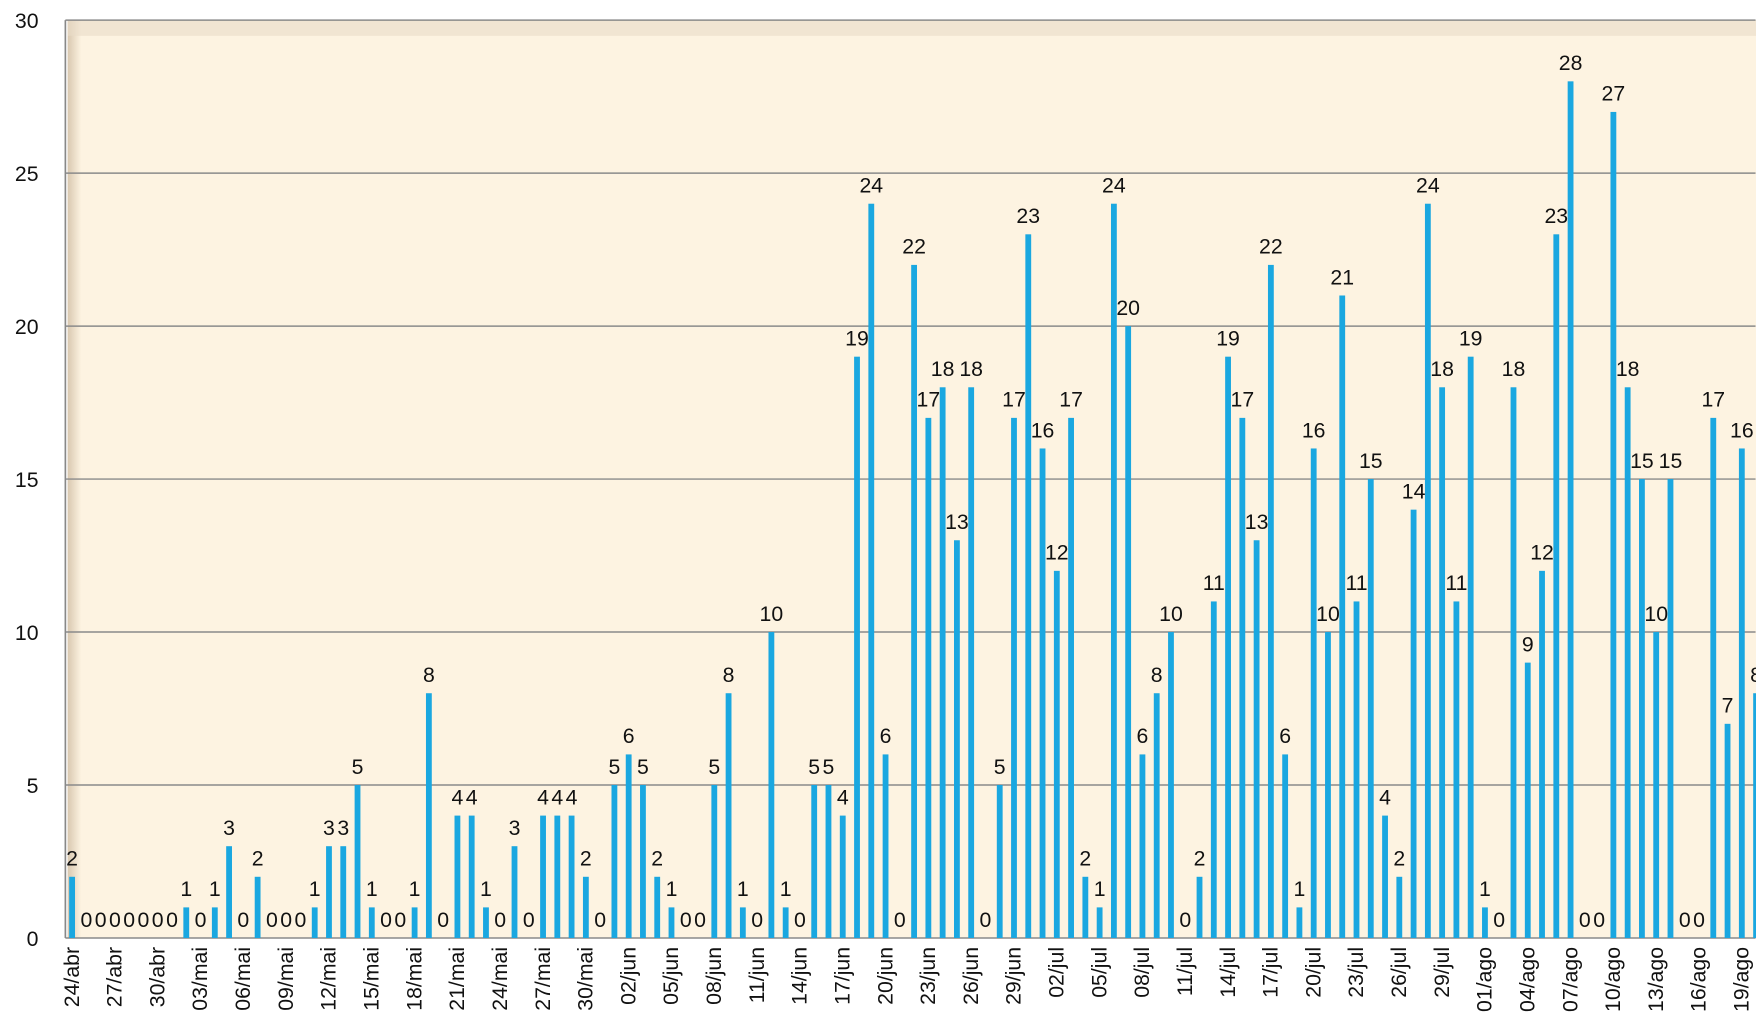 This screenshot has height=1032, width=1756. I want to click on x-tick-label: 20/jul, so click(1313, 972).